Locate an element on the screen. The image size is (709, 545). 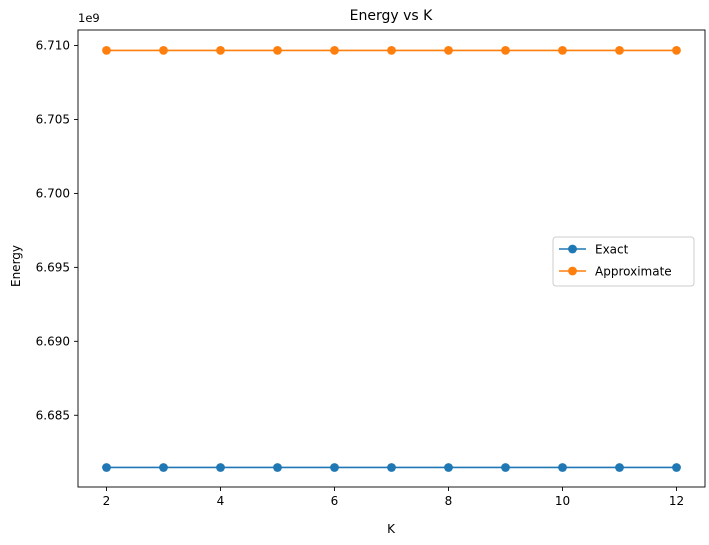
x-tick-label: 4 is located at coordinates (221, 501).